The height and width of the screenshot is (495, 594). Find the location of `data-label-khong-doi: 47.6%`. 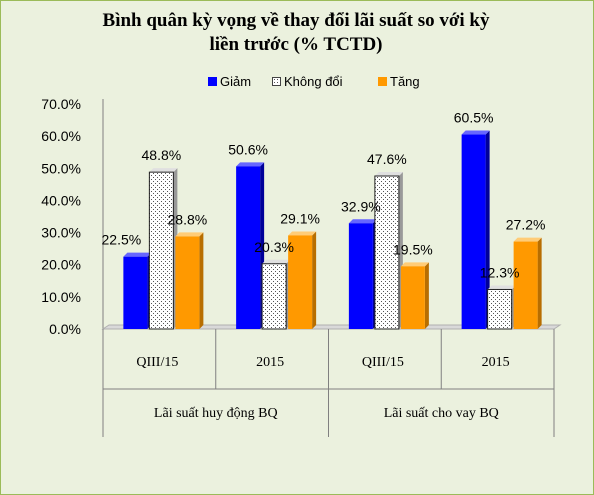

data-label-khong-doi: 47.6% is located at coordinates (387, 159).